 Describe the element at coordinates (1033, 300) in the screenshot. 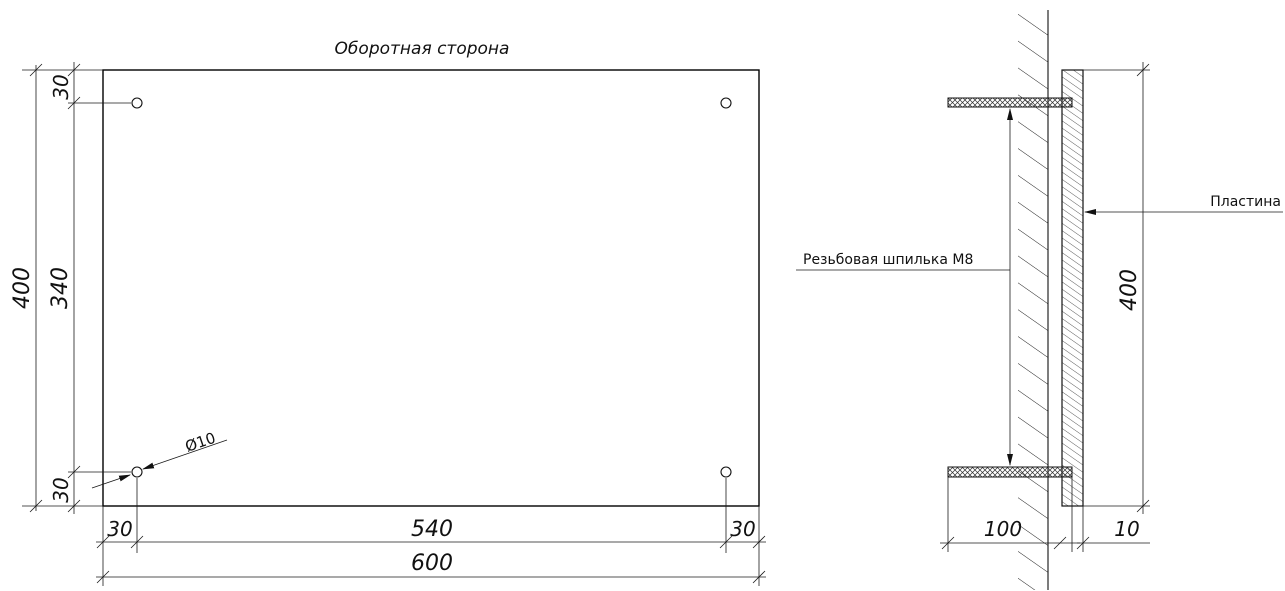

I see `wall` at that location.